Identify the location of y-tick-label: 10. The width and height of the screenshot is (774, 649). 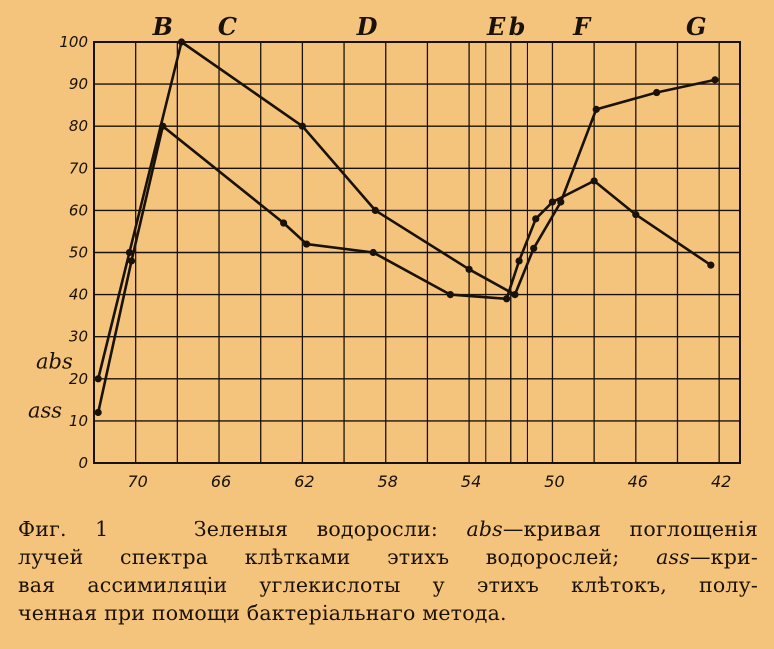
(78, 421).